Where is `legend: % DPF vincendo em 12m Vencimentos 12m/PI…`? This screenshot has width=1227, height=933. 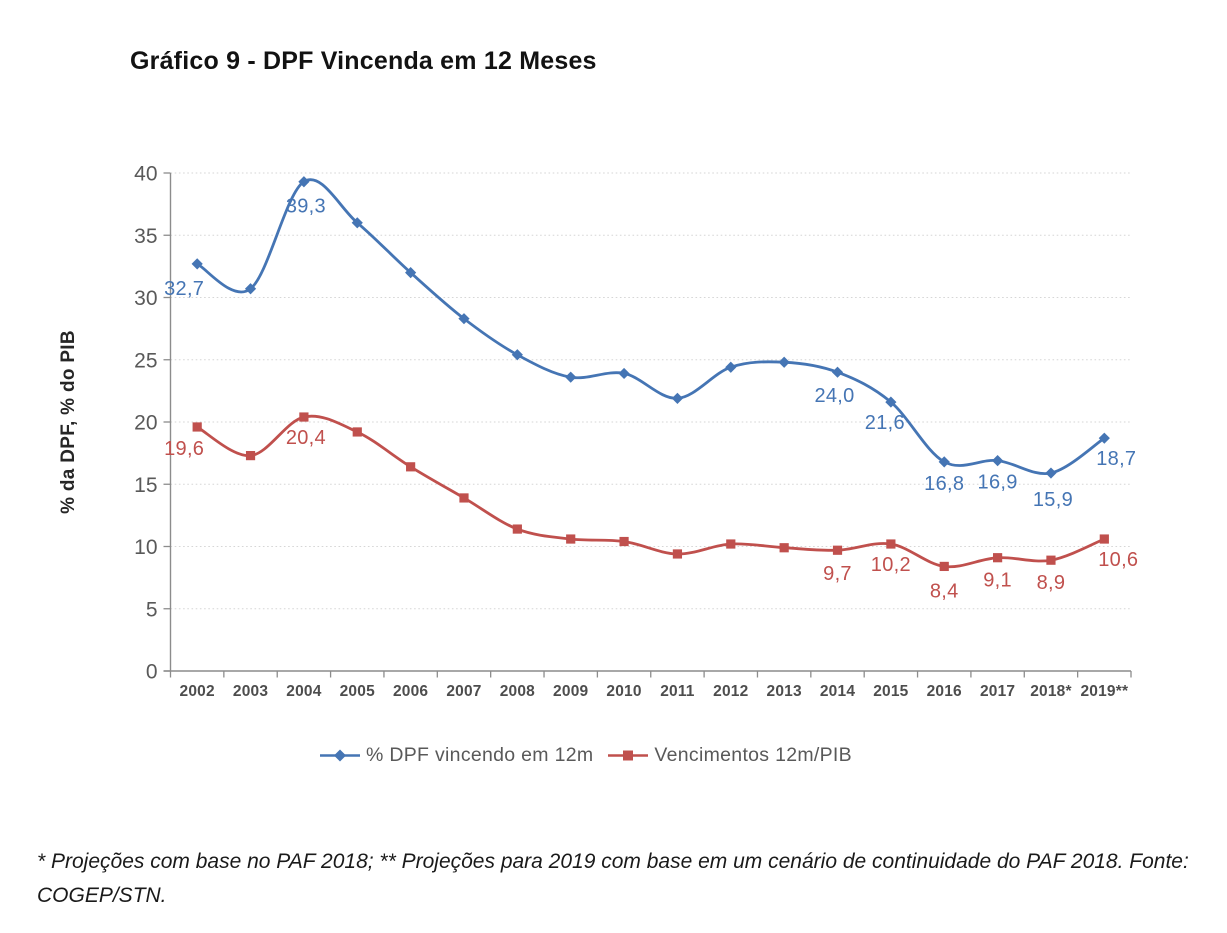 legend: % DPF vincendo em 12m Vencimentos 12m/PI… is located at coordinates (599, 755).